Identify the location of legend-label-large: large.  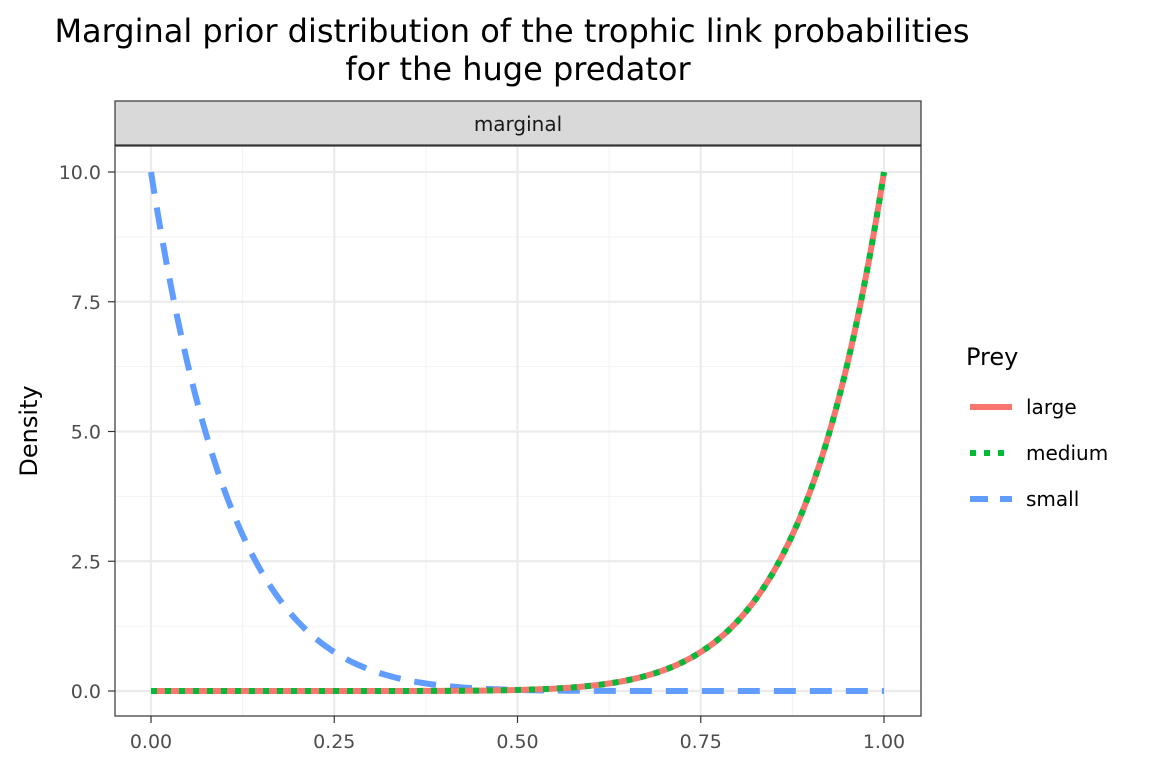
(1051, 407).